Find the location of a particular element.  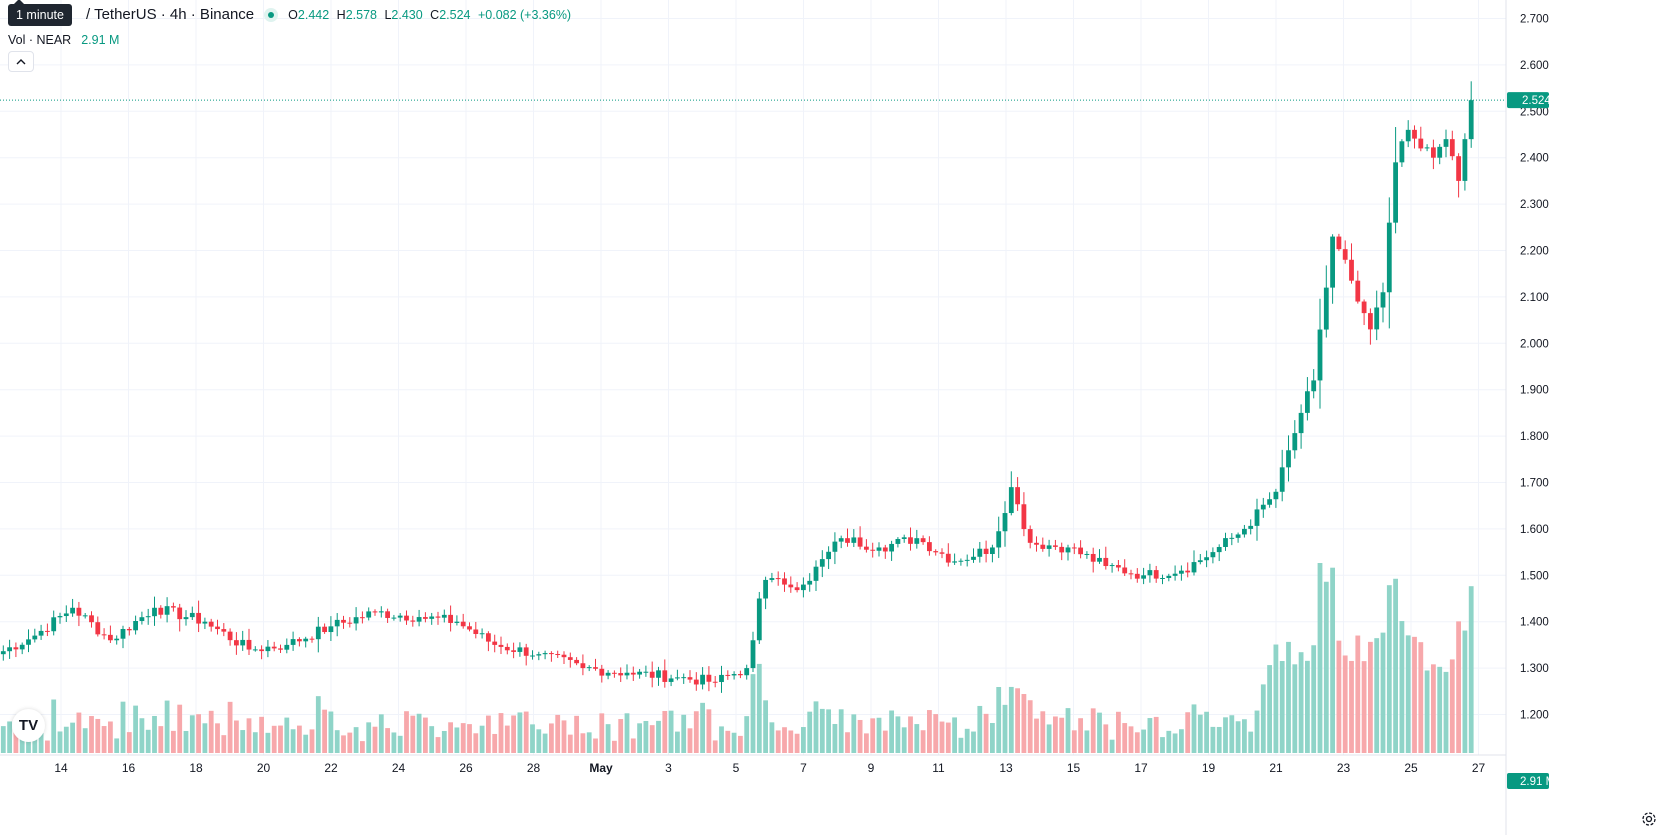

time-tick-label: 16 is located at coordinates (129, 768).